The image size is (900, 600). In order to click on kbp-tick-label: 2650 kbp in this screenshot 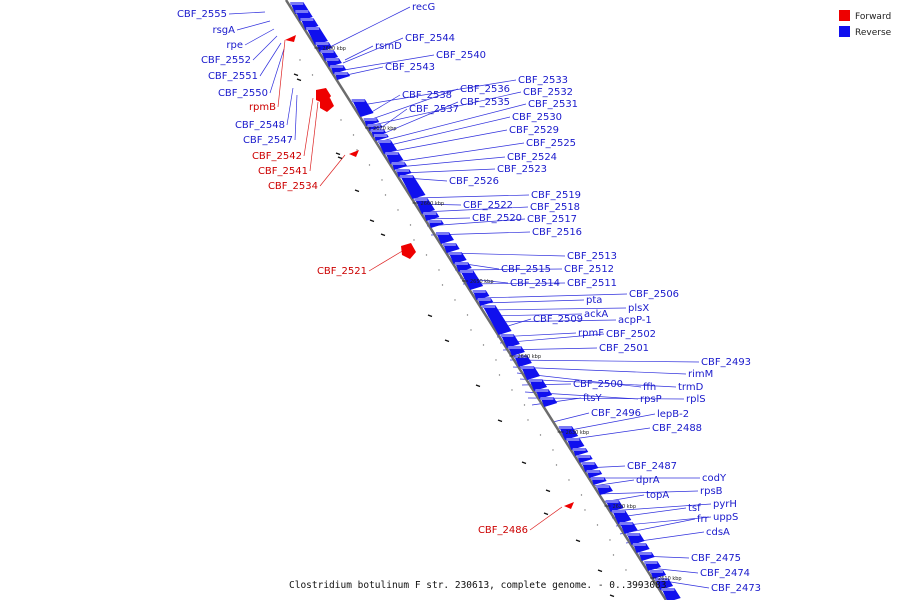, I will do `click(482, 282)`.